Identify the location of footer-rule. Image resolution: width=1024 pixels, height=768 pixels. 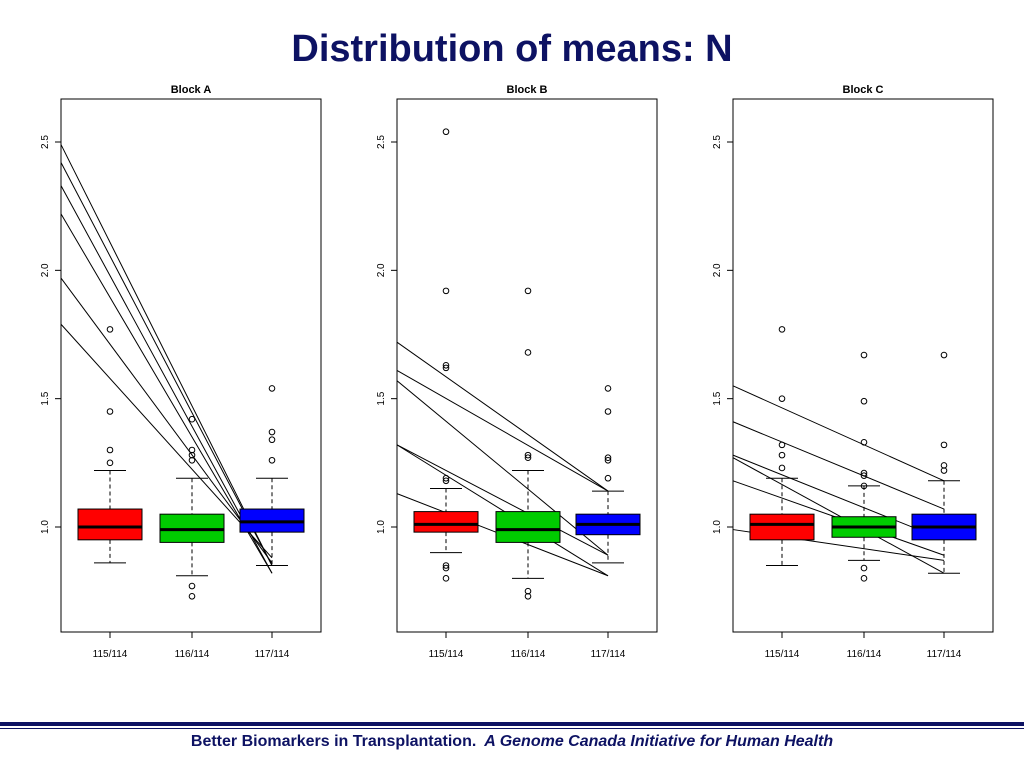
(512, 724).